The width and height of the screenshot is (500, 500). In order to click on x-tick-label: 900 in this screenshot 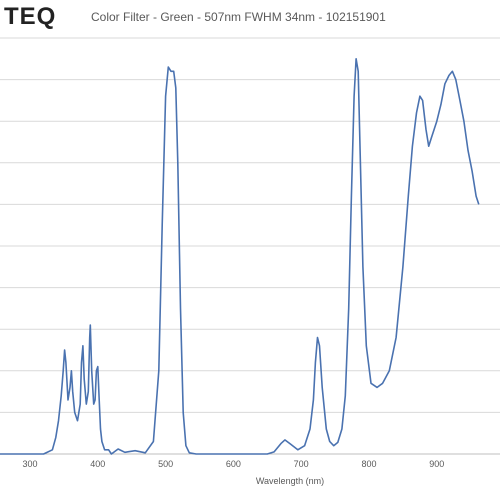, I will do `click(436, 464)`.